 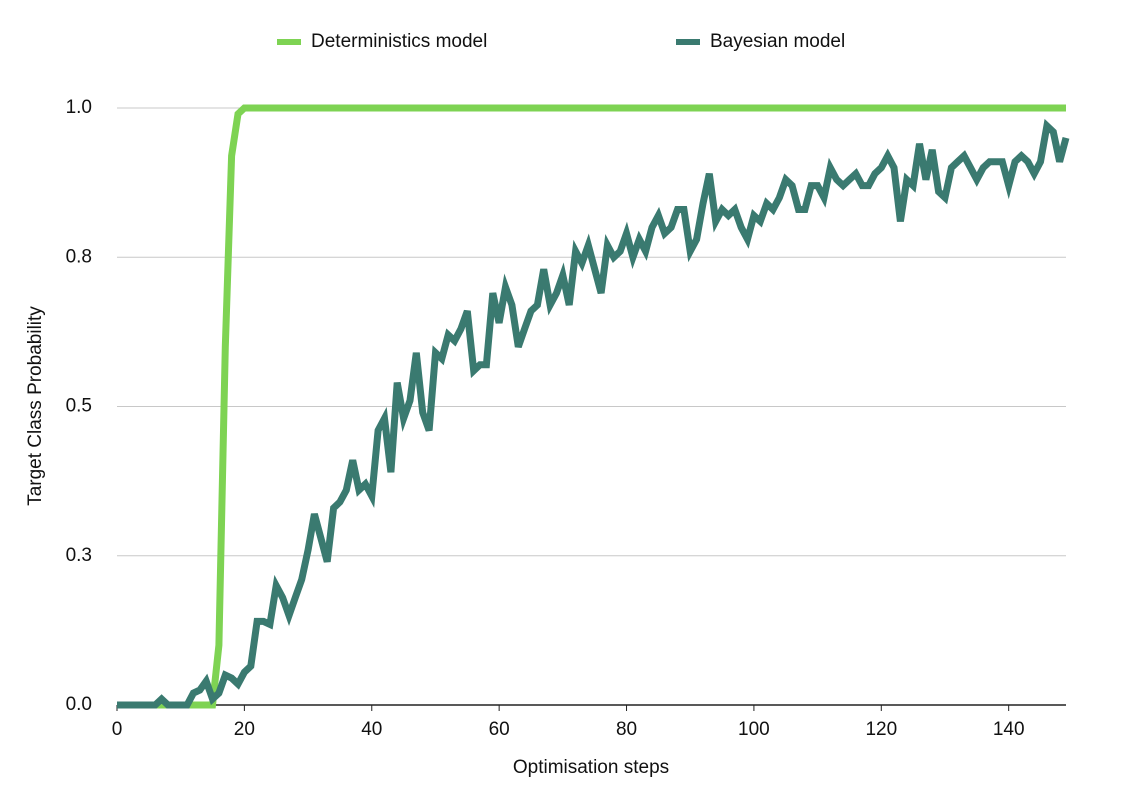 I want to click on y-tick-label: 0.5, so click(x=79, y=406).